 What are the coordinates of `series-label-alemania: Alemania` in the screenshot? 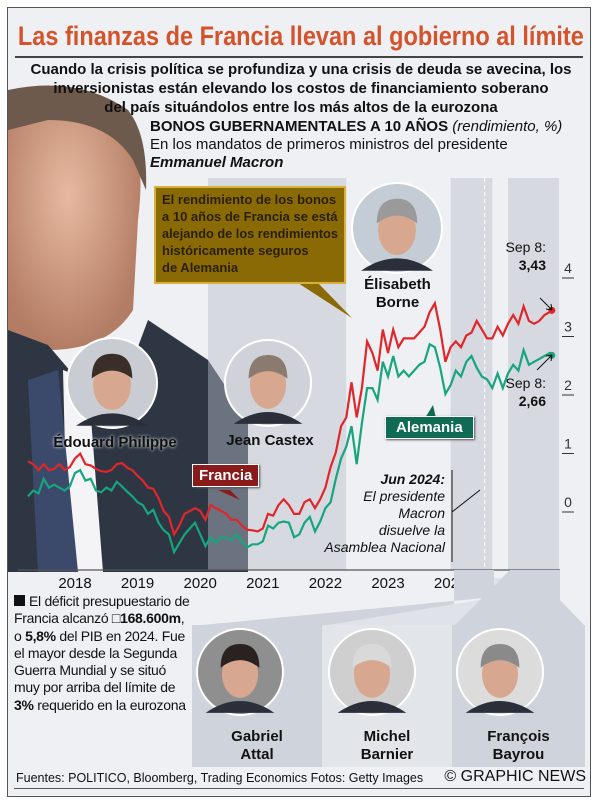 It's located at (429, 427).